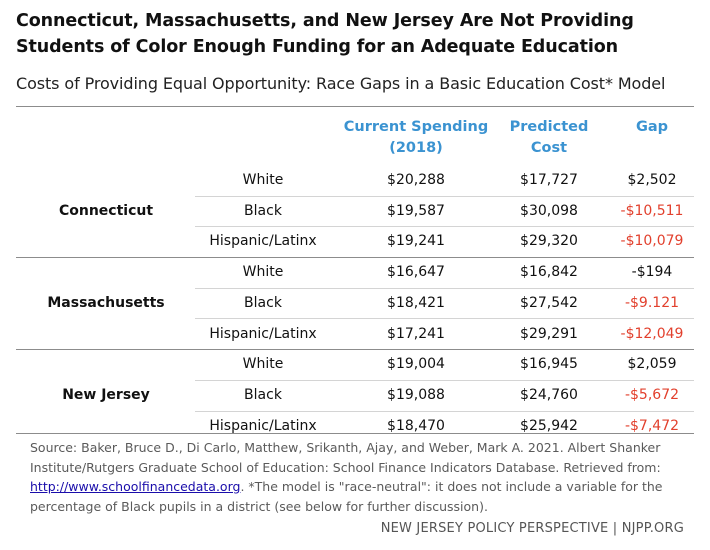 The height and width of the screenshot is (550, 710). Describe the element at coordinates (549, 364) in the screenshot. I see `predicted-cost-cell: $16,945` at that location.